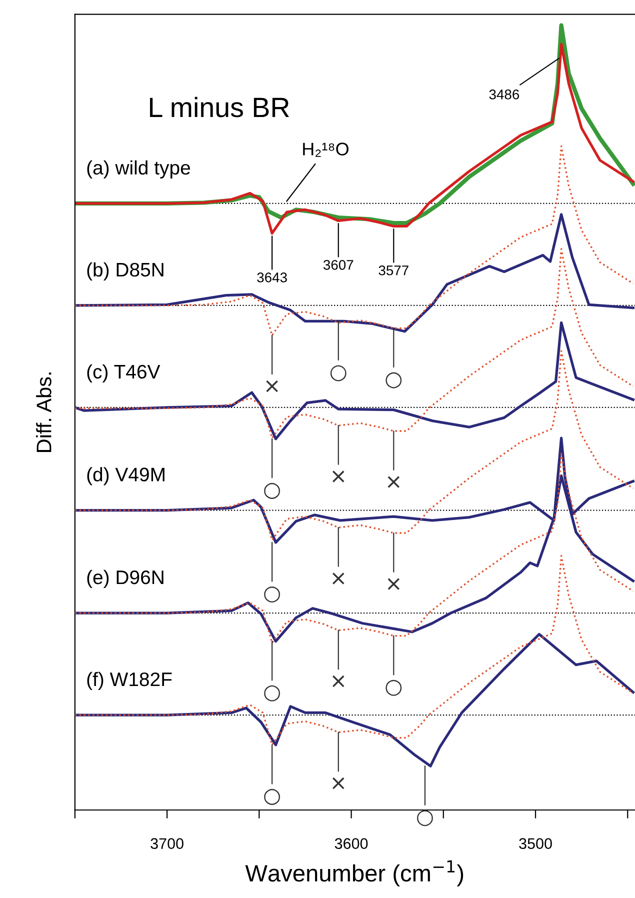  Describe the element at coordinates (125, 476) in the screenshot. I see `series-label: (d) V49M` at that location.